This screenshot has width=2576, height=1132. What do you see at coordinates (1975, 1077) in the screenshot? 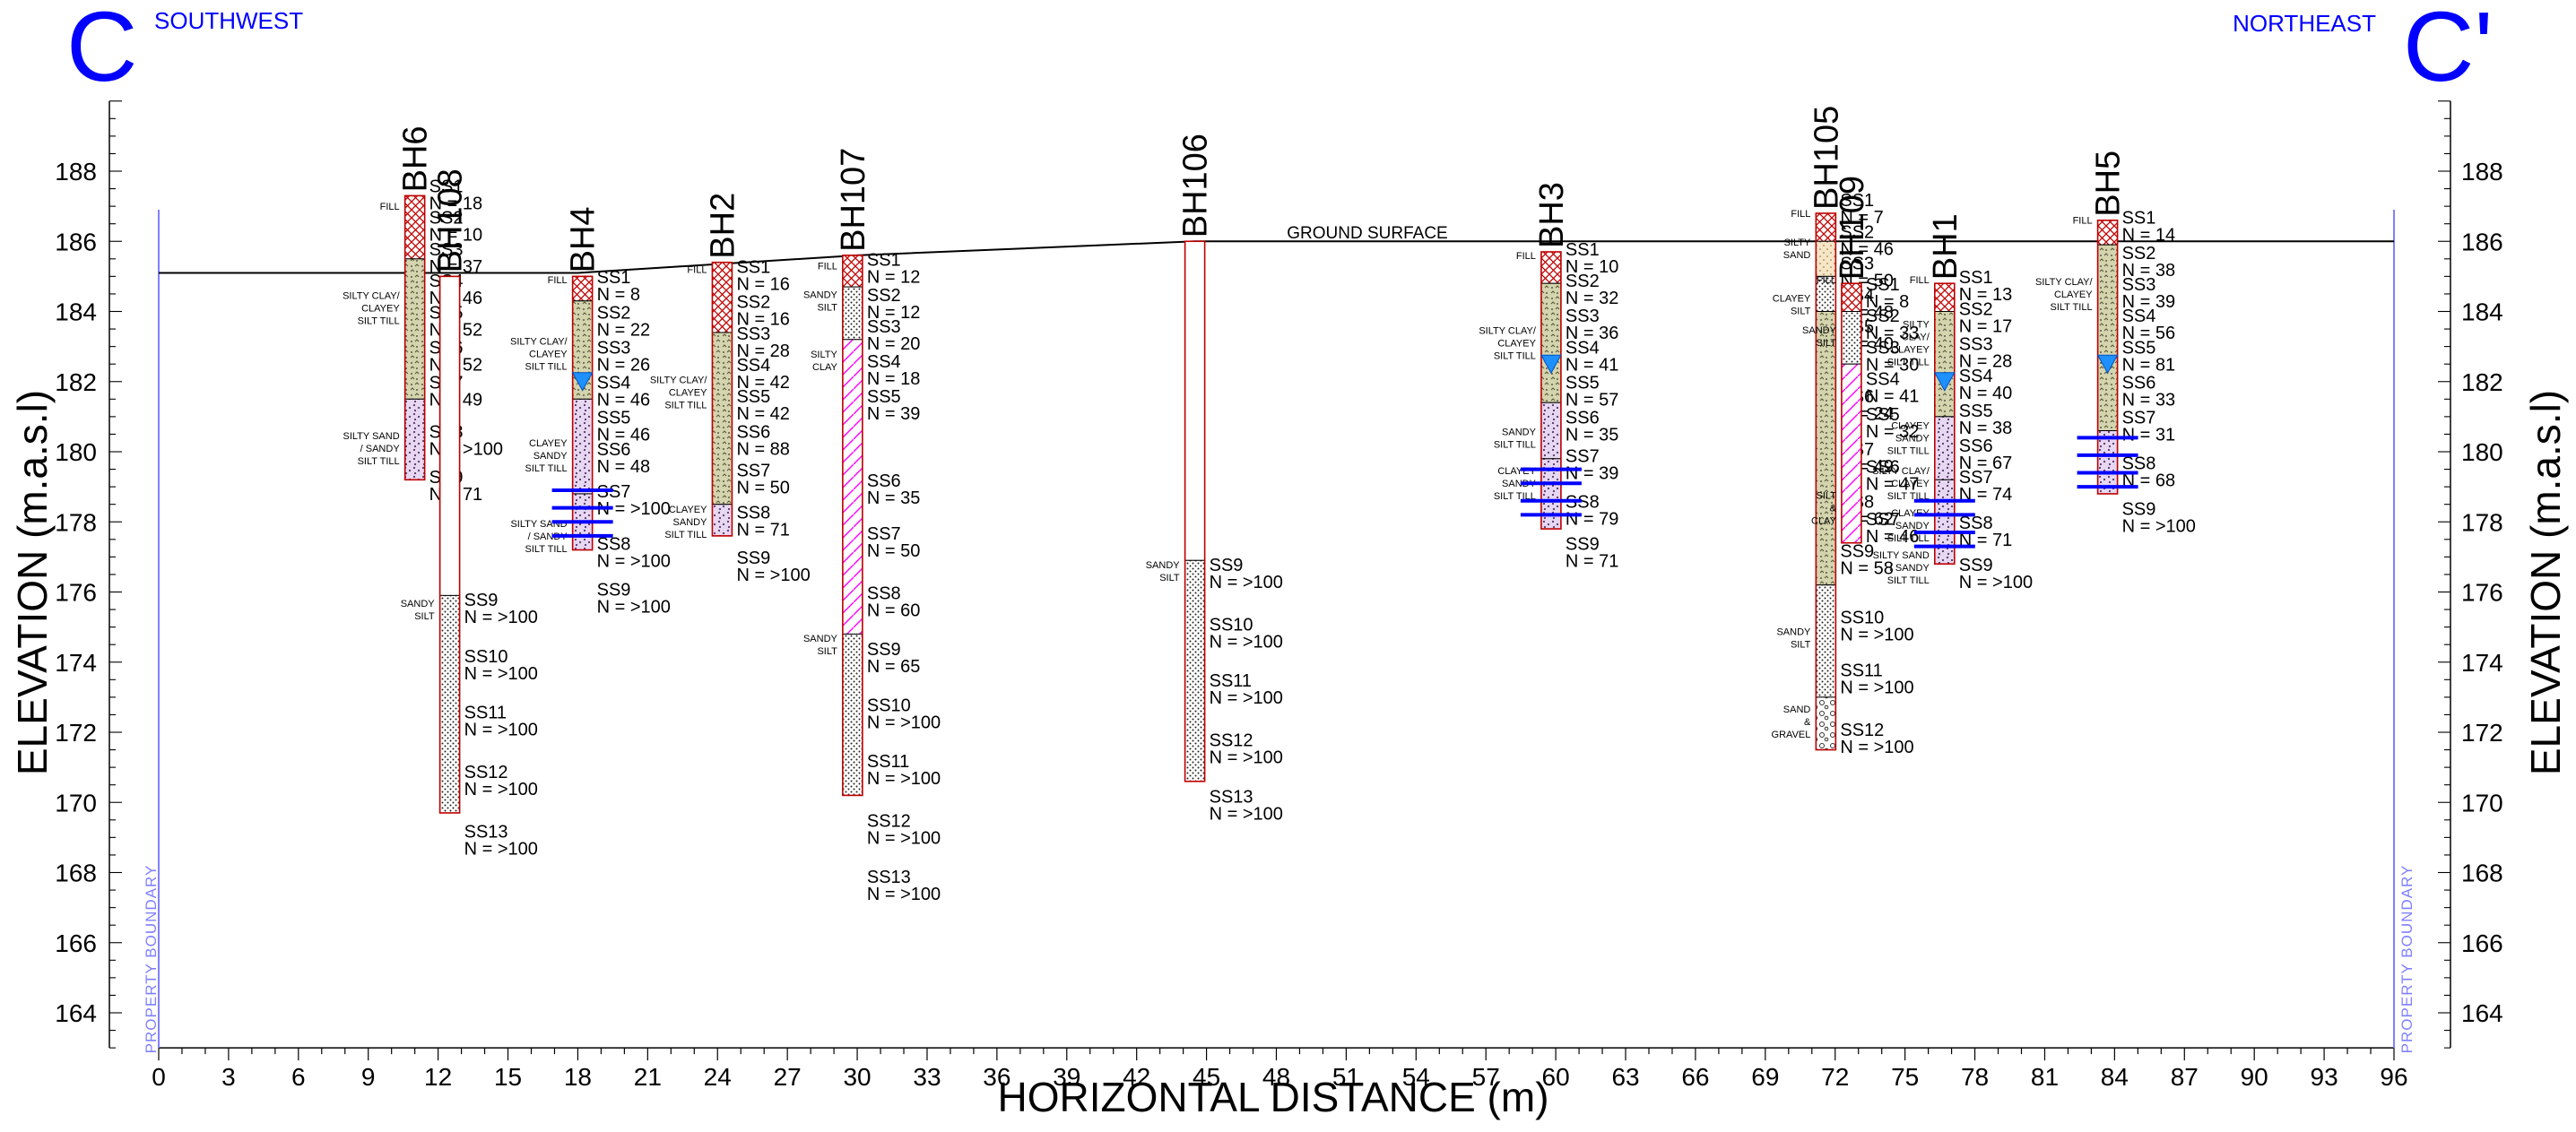
I see `x-tick-label: 78` at bounding box center [1975, 1077].